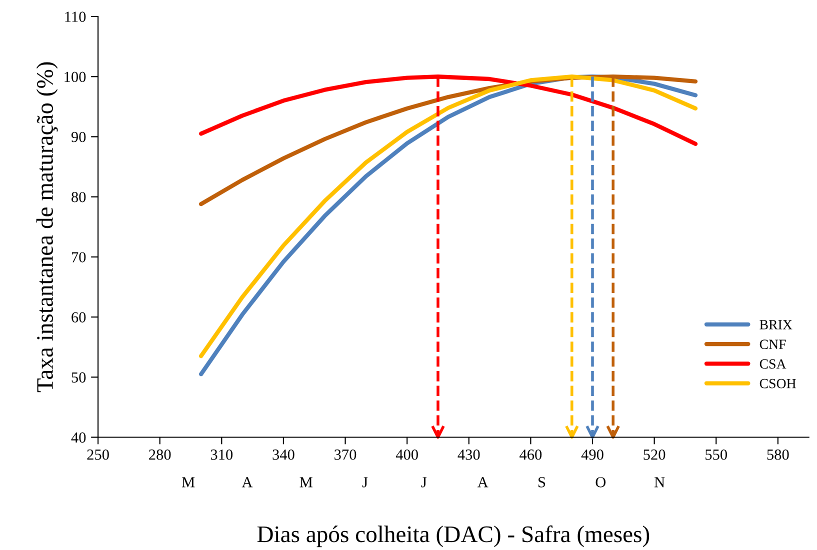  I want to click on y-tick-label: 60, so click(79, 317).